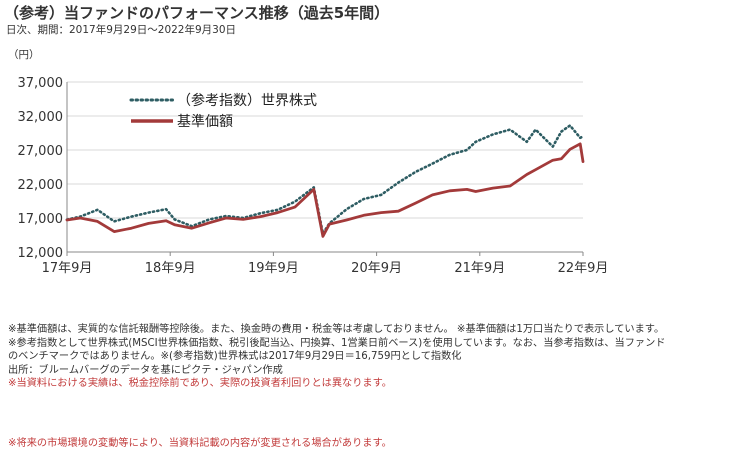 This screenshot has height=453, width=753. I want to click on legend-label-benchmark: （参考指数）世界株式, so click(247, 100).